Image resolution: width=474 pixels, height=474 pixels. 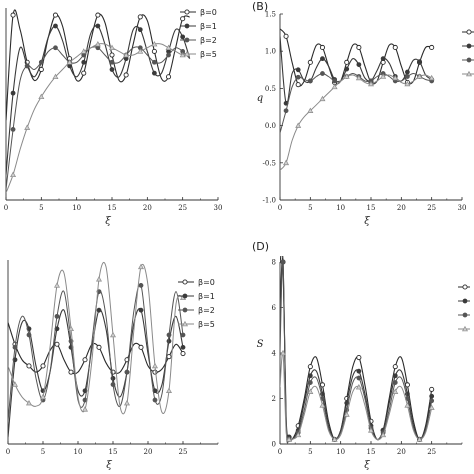 What do you see at coordinates (260, 344) in the screenshot?
I see `y-axis-title: S` at bounding box center [260, 344].